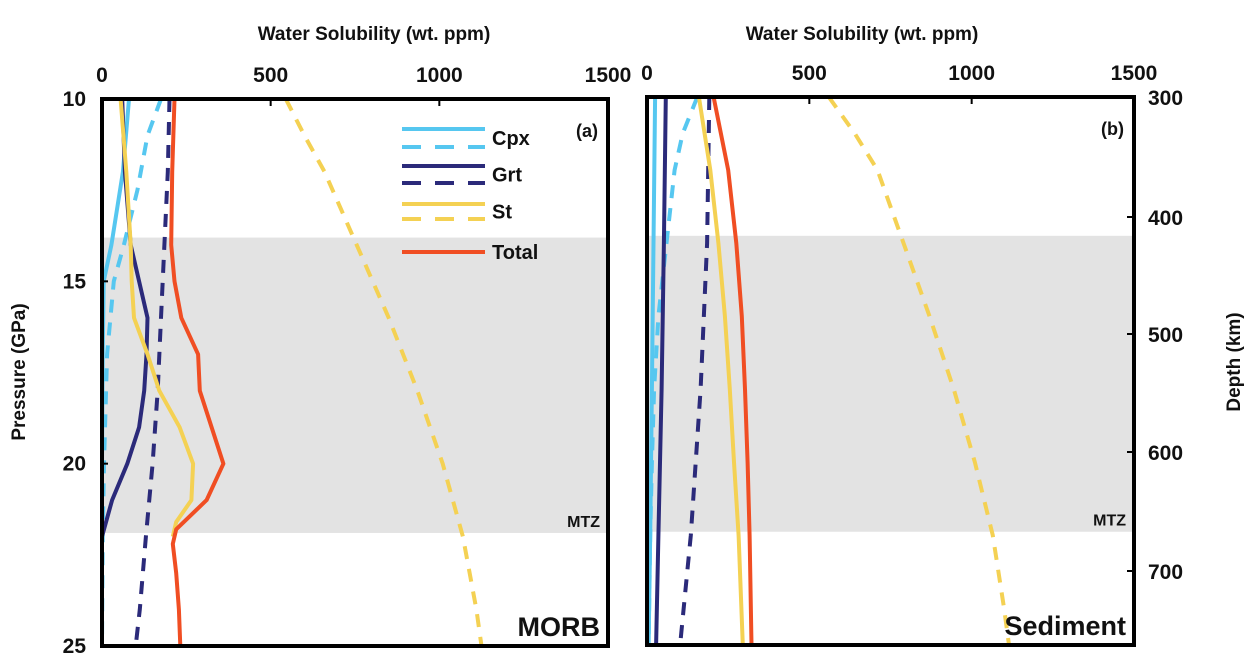 The image size is (1259, 672). What do you see at coordinates (1165, 335) in the screenshot?
I see `depth-tick-label: 500` at bounding box center [1165, 335].